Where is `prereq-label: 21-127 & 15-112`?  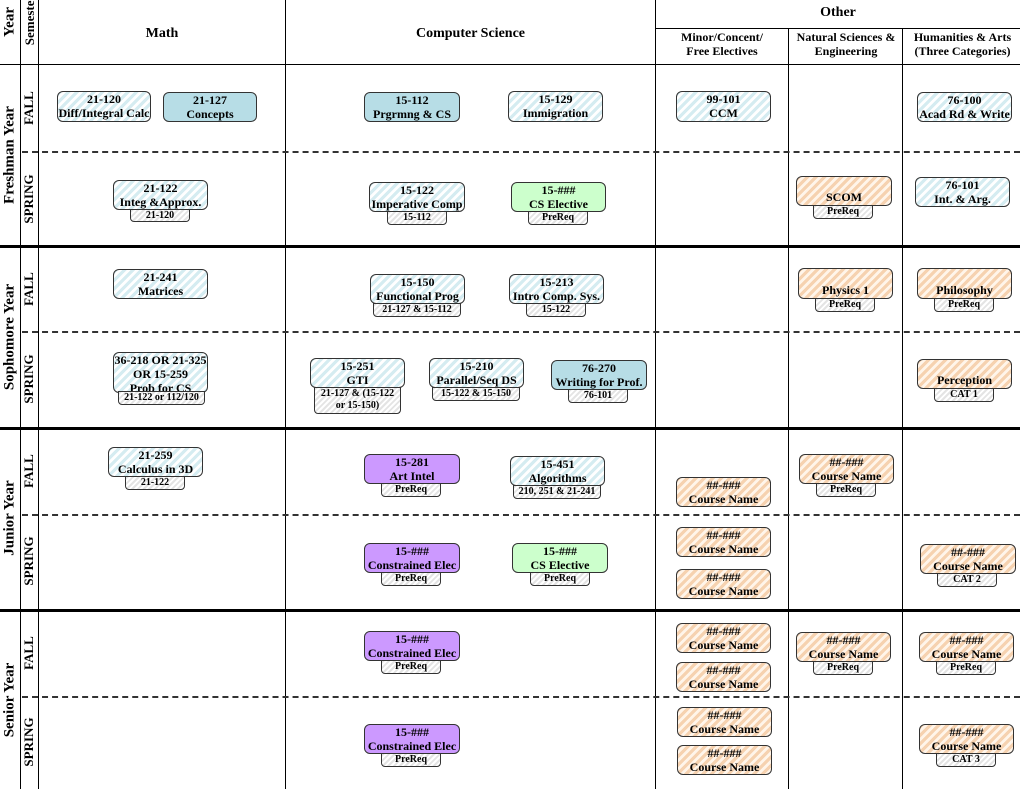 prereq-label: 21-127 & 15-112 is located at coordinates (417, 310).